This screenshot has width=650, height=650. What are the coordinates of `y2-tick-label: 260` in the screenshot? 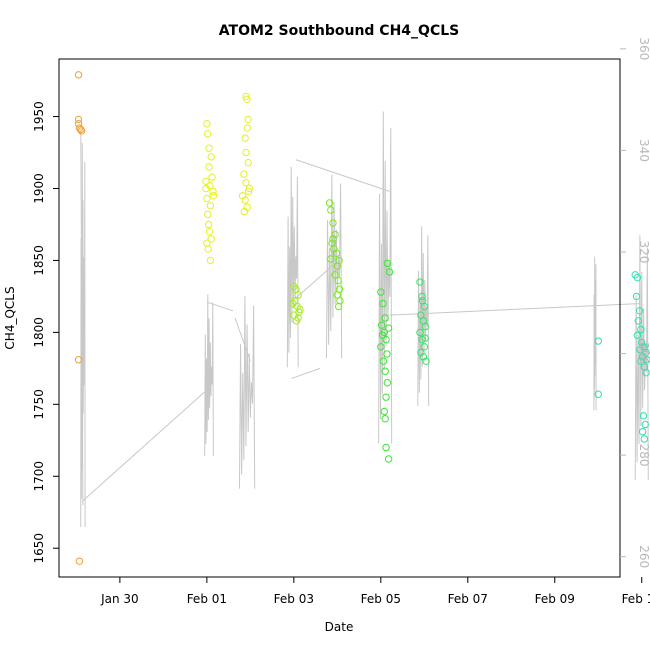 It's located at (643, 556).